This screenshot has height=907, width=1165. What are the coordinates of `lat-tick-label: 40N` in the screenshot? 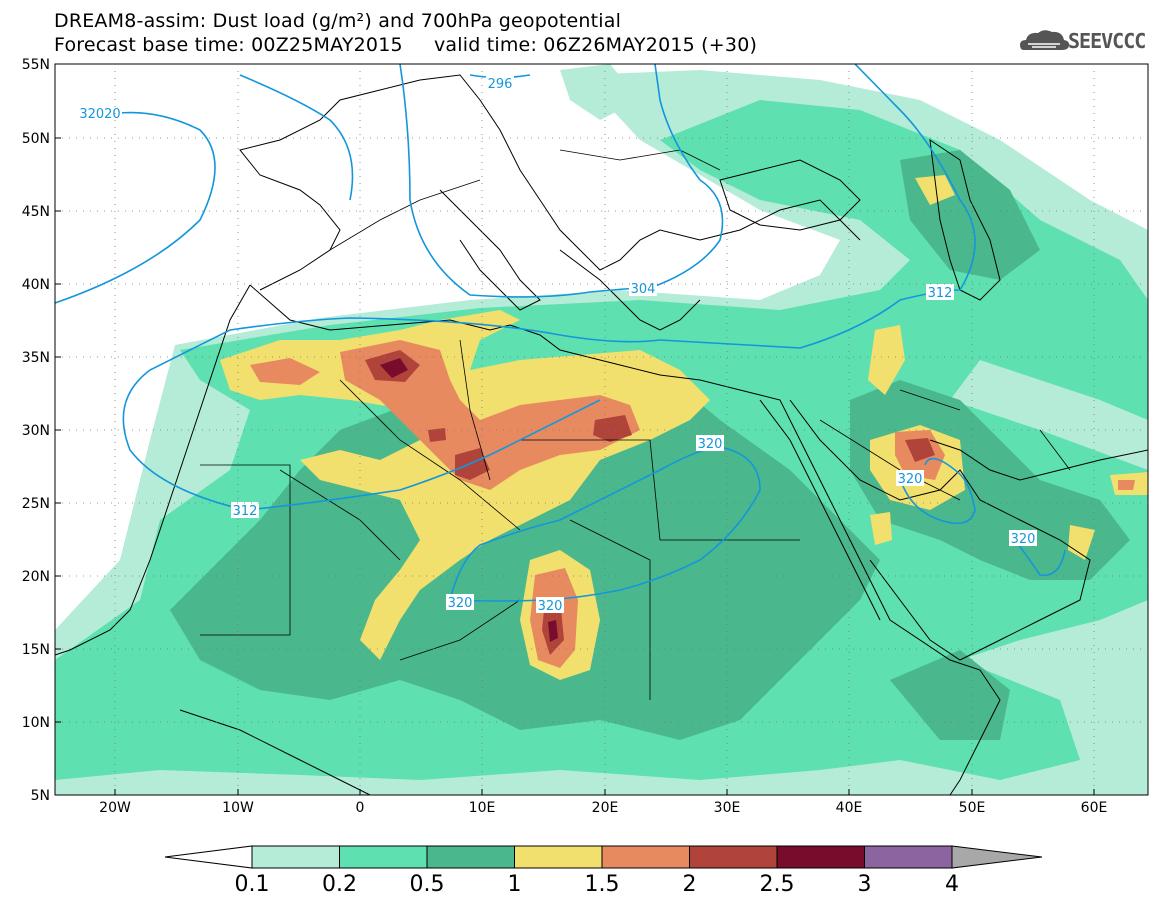 It's located at (36, 285).